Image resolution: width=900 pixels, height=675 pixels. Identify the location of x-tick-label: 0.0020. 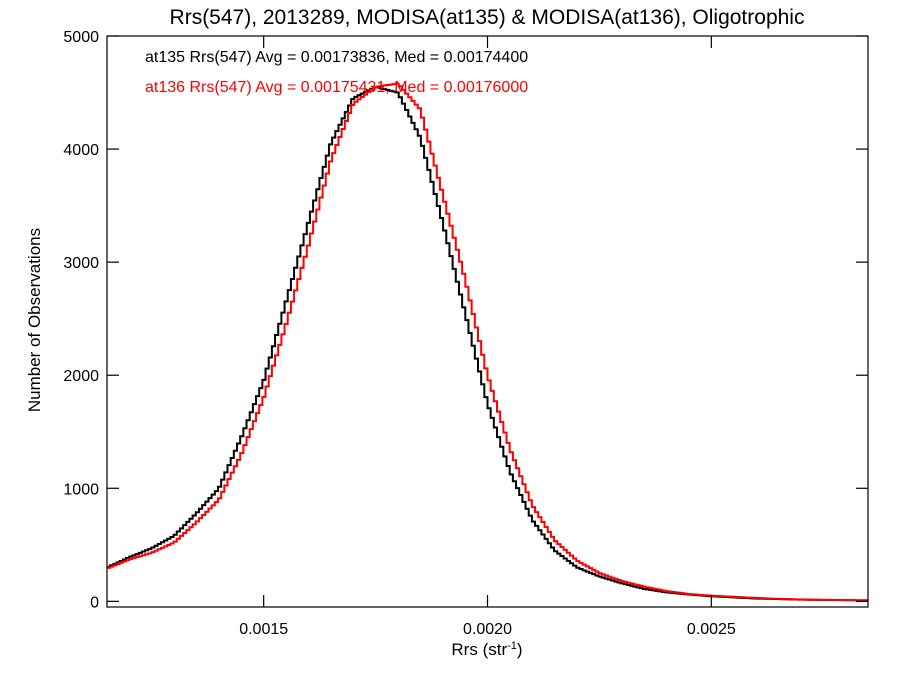
(487, 629).